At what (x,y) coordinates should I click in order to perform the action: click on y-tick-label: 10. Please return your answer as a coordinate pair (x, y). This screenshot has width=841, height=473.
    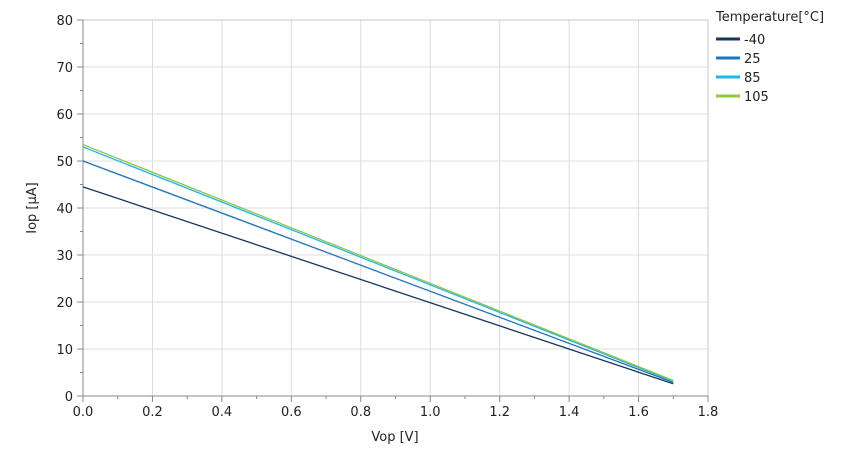
    Looking at the image, I should click on (64, 350).